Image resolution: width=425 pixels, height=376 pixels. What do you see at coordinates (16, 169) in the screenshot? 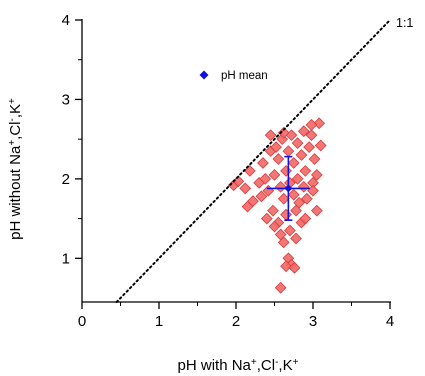
I see `y-axis-label: pH without Na+,Cl-,K+` at bounding box center [16, 169].